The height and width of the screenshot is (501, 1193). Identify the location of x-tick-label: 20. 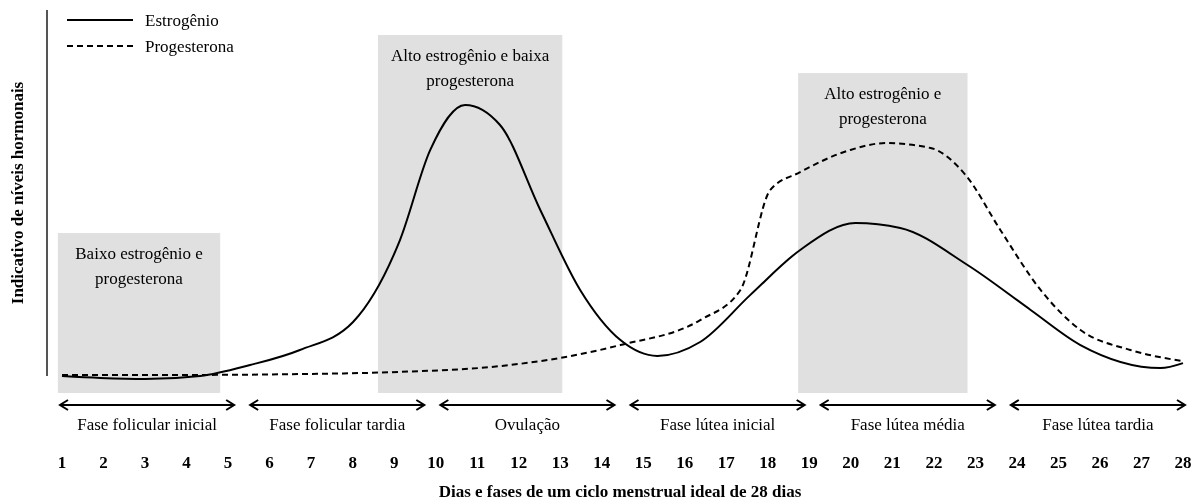
(851, 462).